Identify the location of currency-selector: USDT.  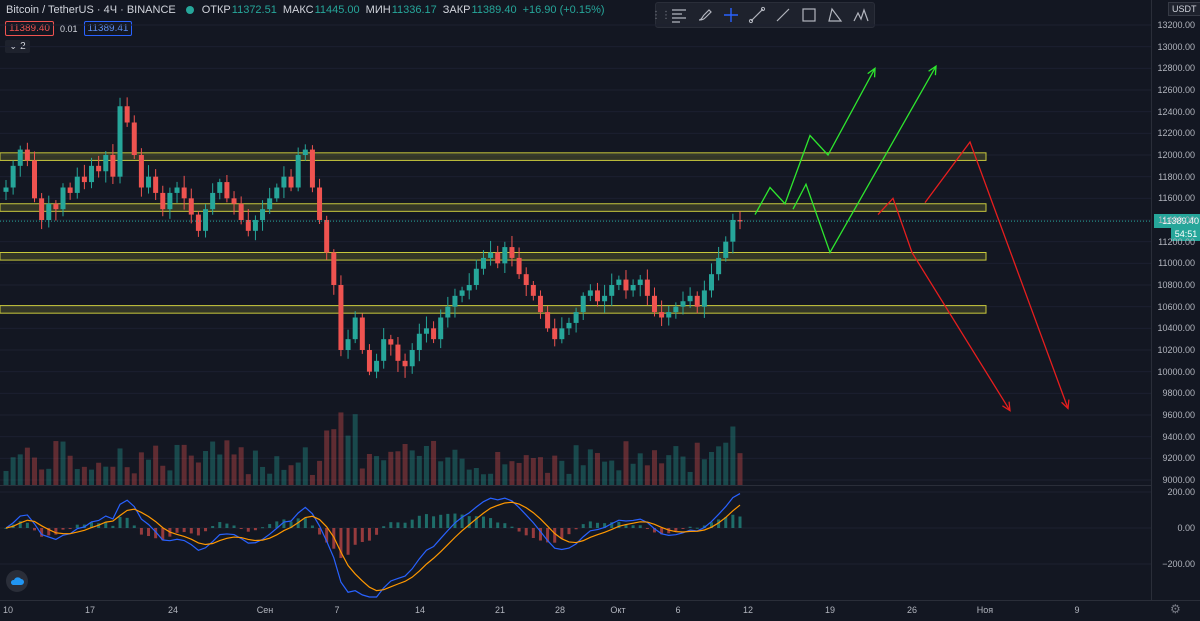
(1184, 9).